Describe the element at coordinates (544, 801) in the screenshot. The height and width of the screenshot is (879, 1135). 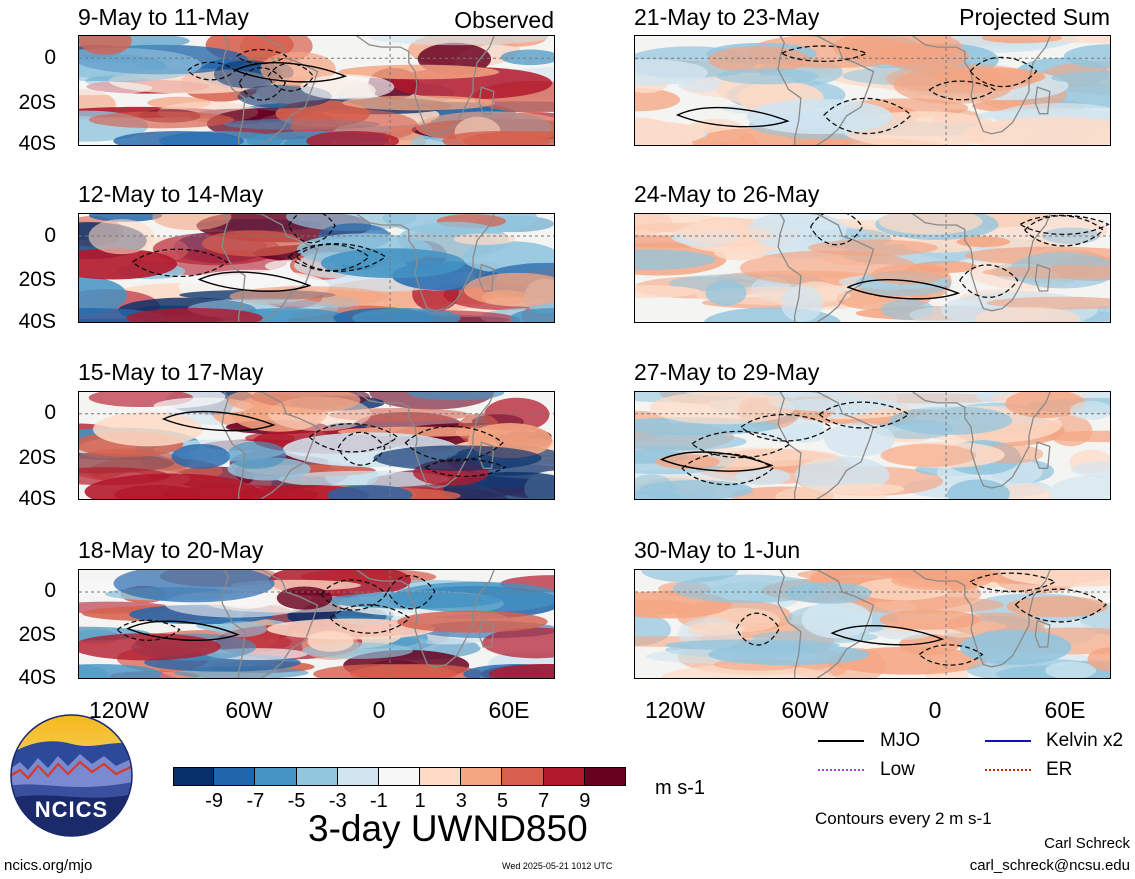
I see `colorbar-label: 7` at that location.